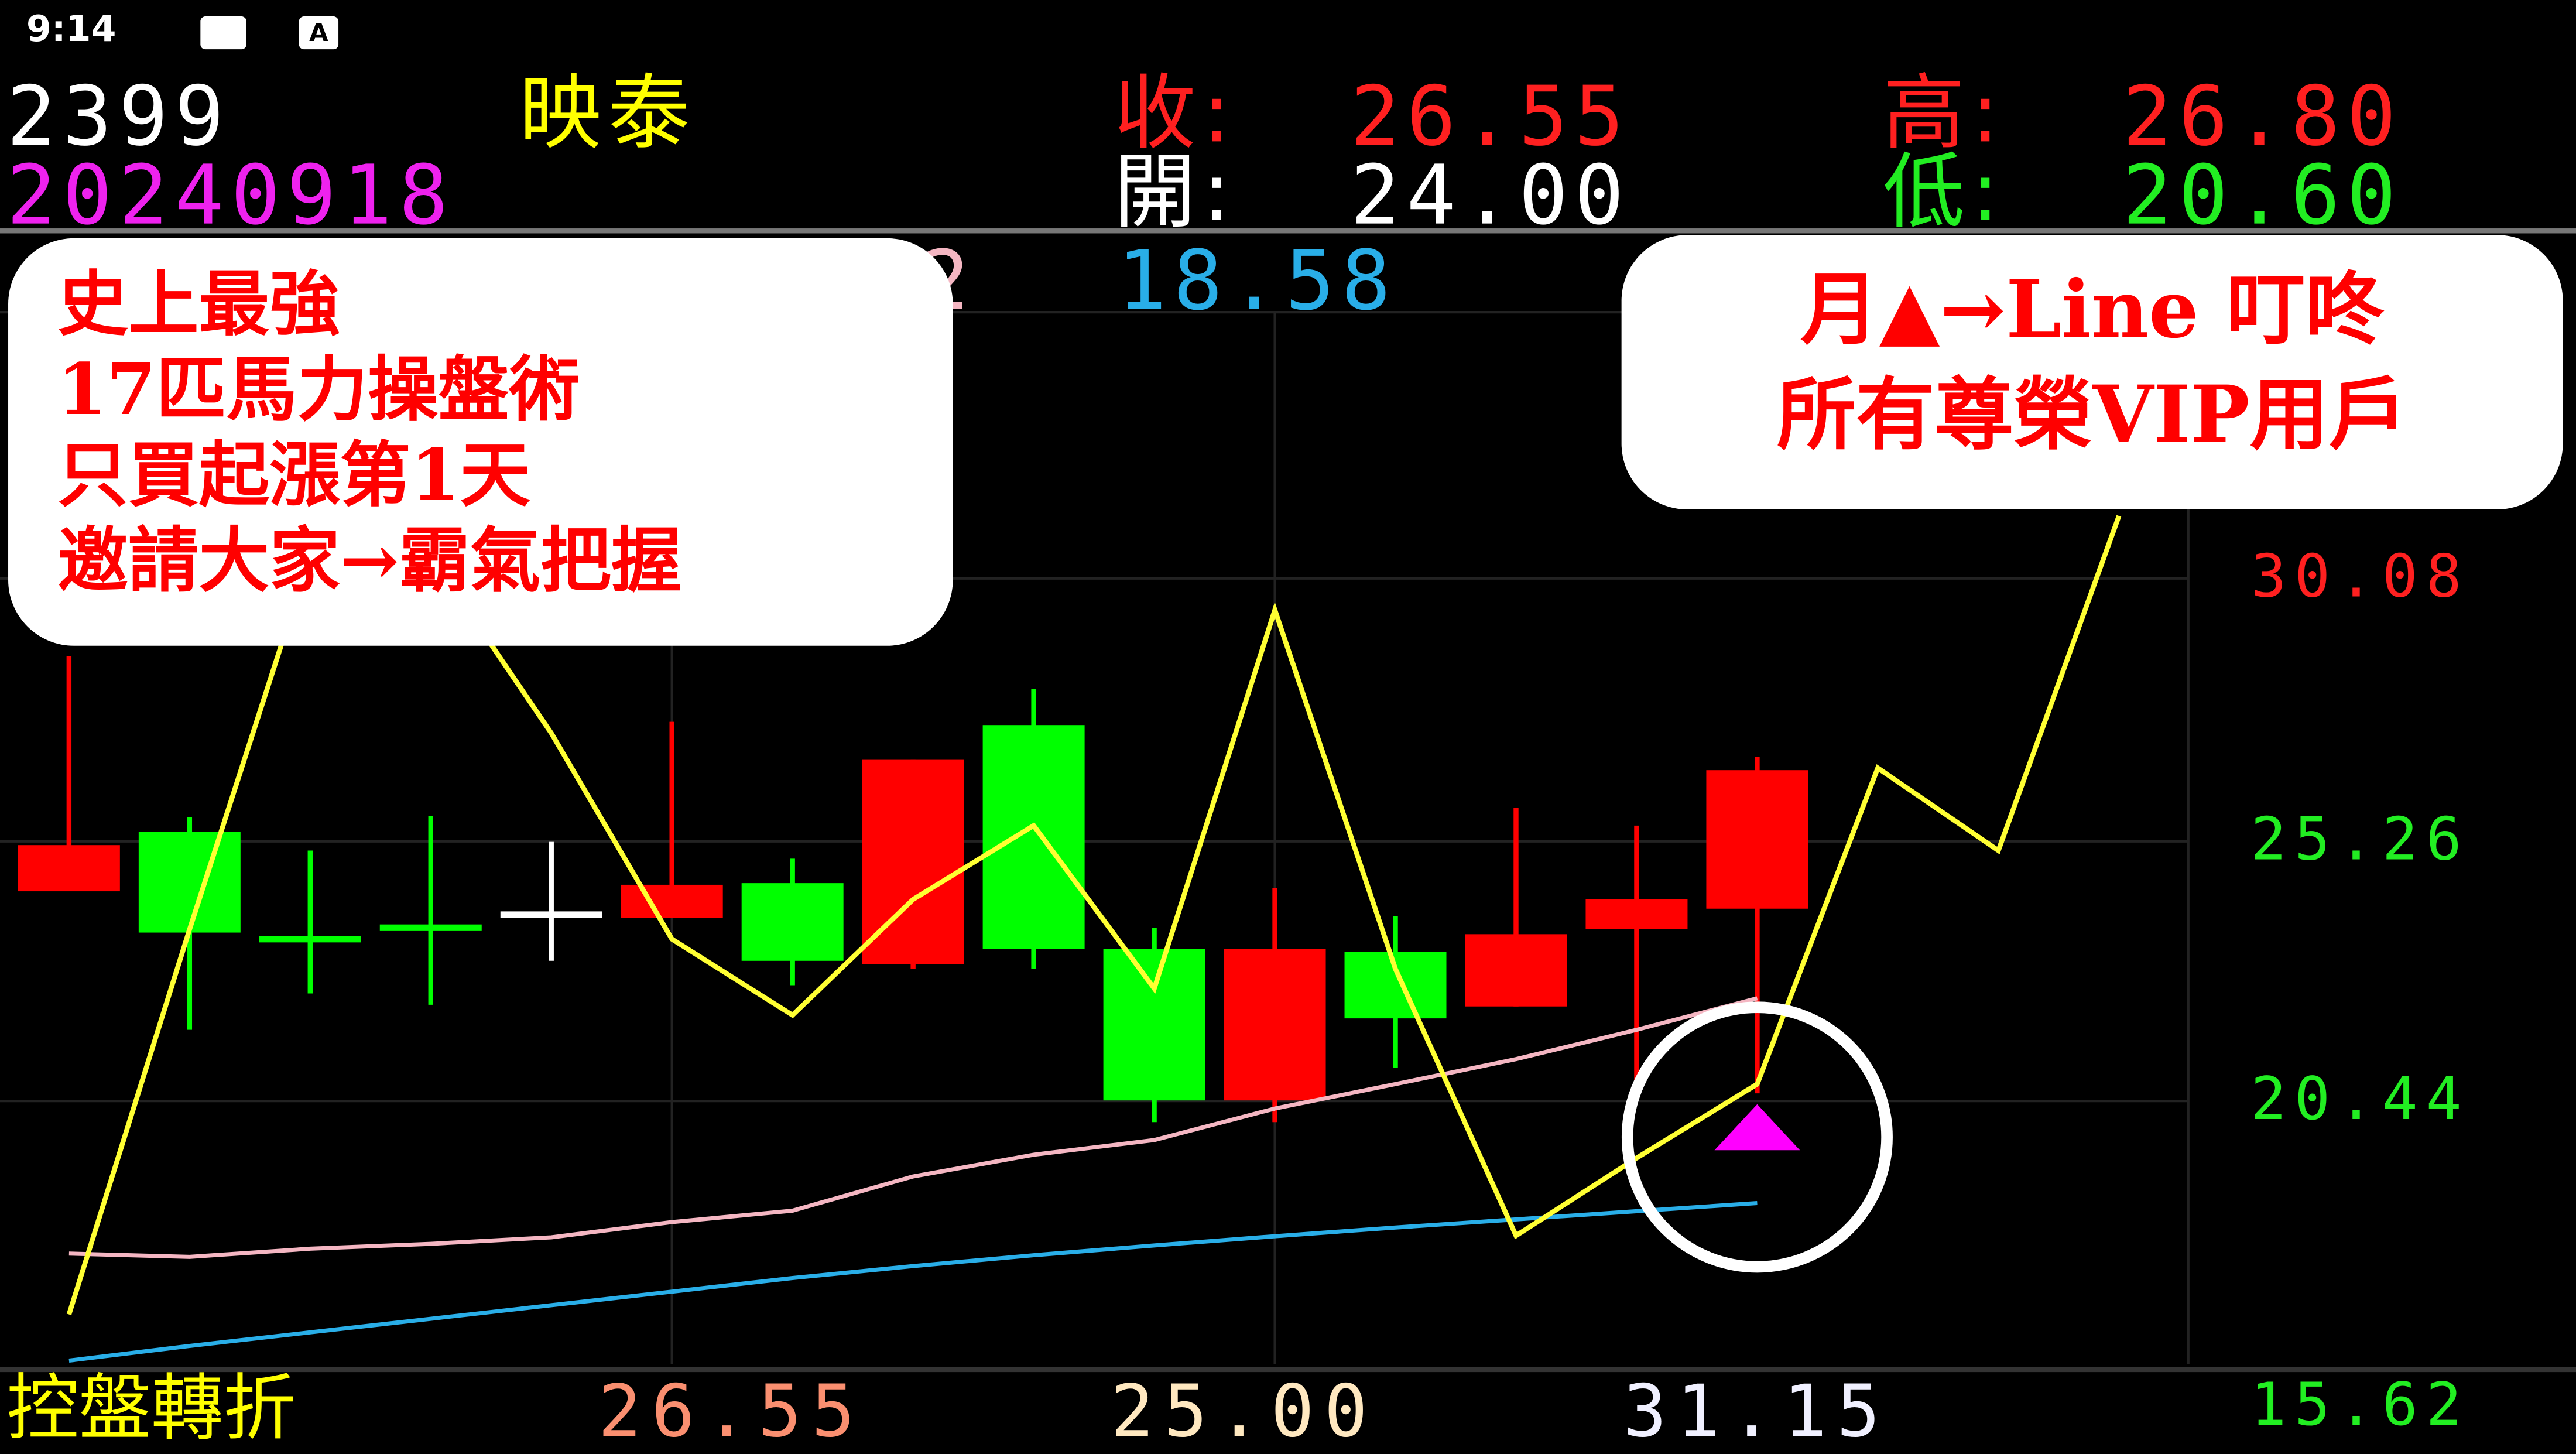  I want to click on promo-box-left: 史上最強 17匹馬力操盤術 只買起漲第1天 邀請大家→霸氣把握, so click(480, 442).